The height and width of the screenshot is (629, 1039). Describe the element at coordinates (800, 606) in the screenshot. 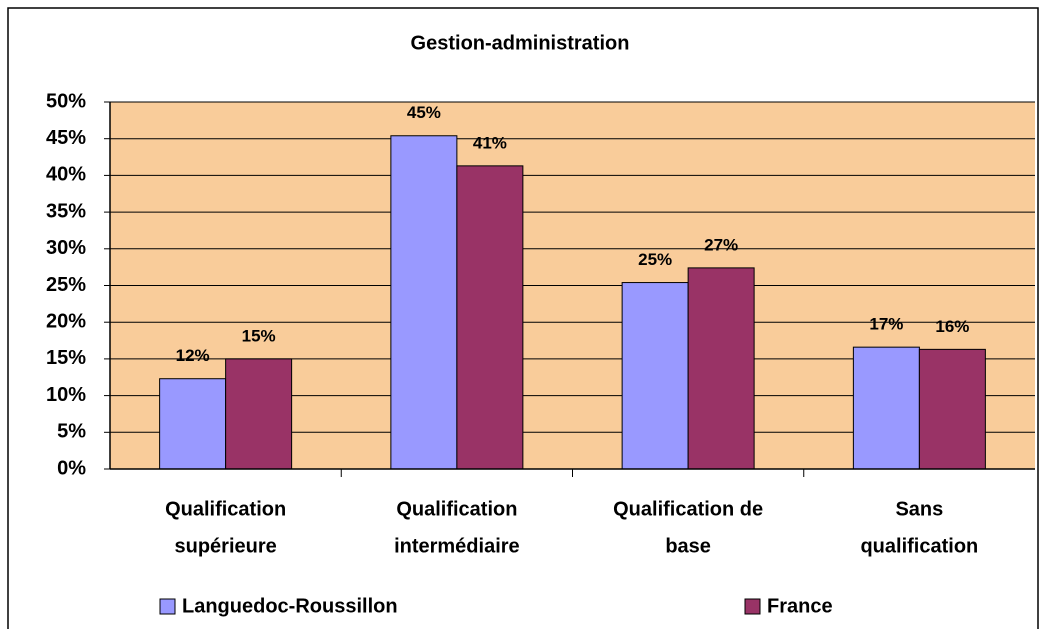

I see `legend-label: France` at that location.